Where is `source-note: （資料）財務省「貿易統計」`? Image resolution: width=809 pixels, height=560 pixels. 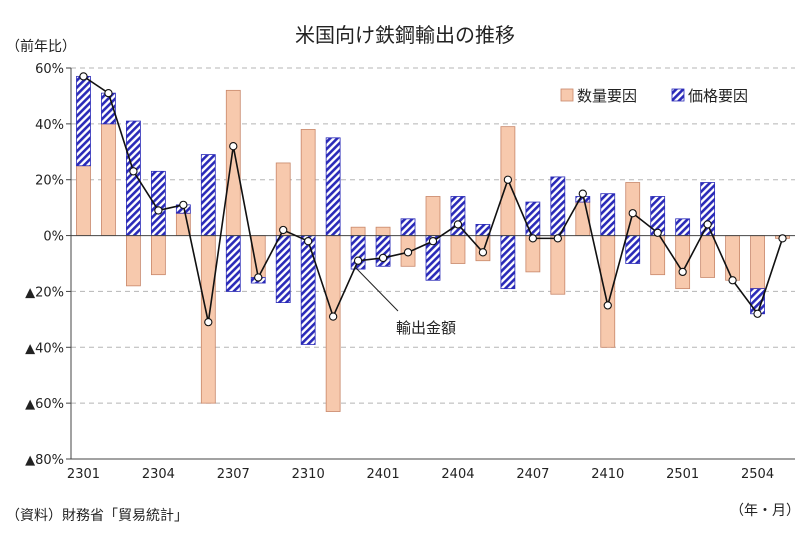 source-note: （資料）財務省「貿易統計」 is located at coordinates (97, 516).